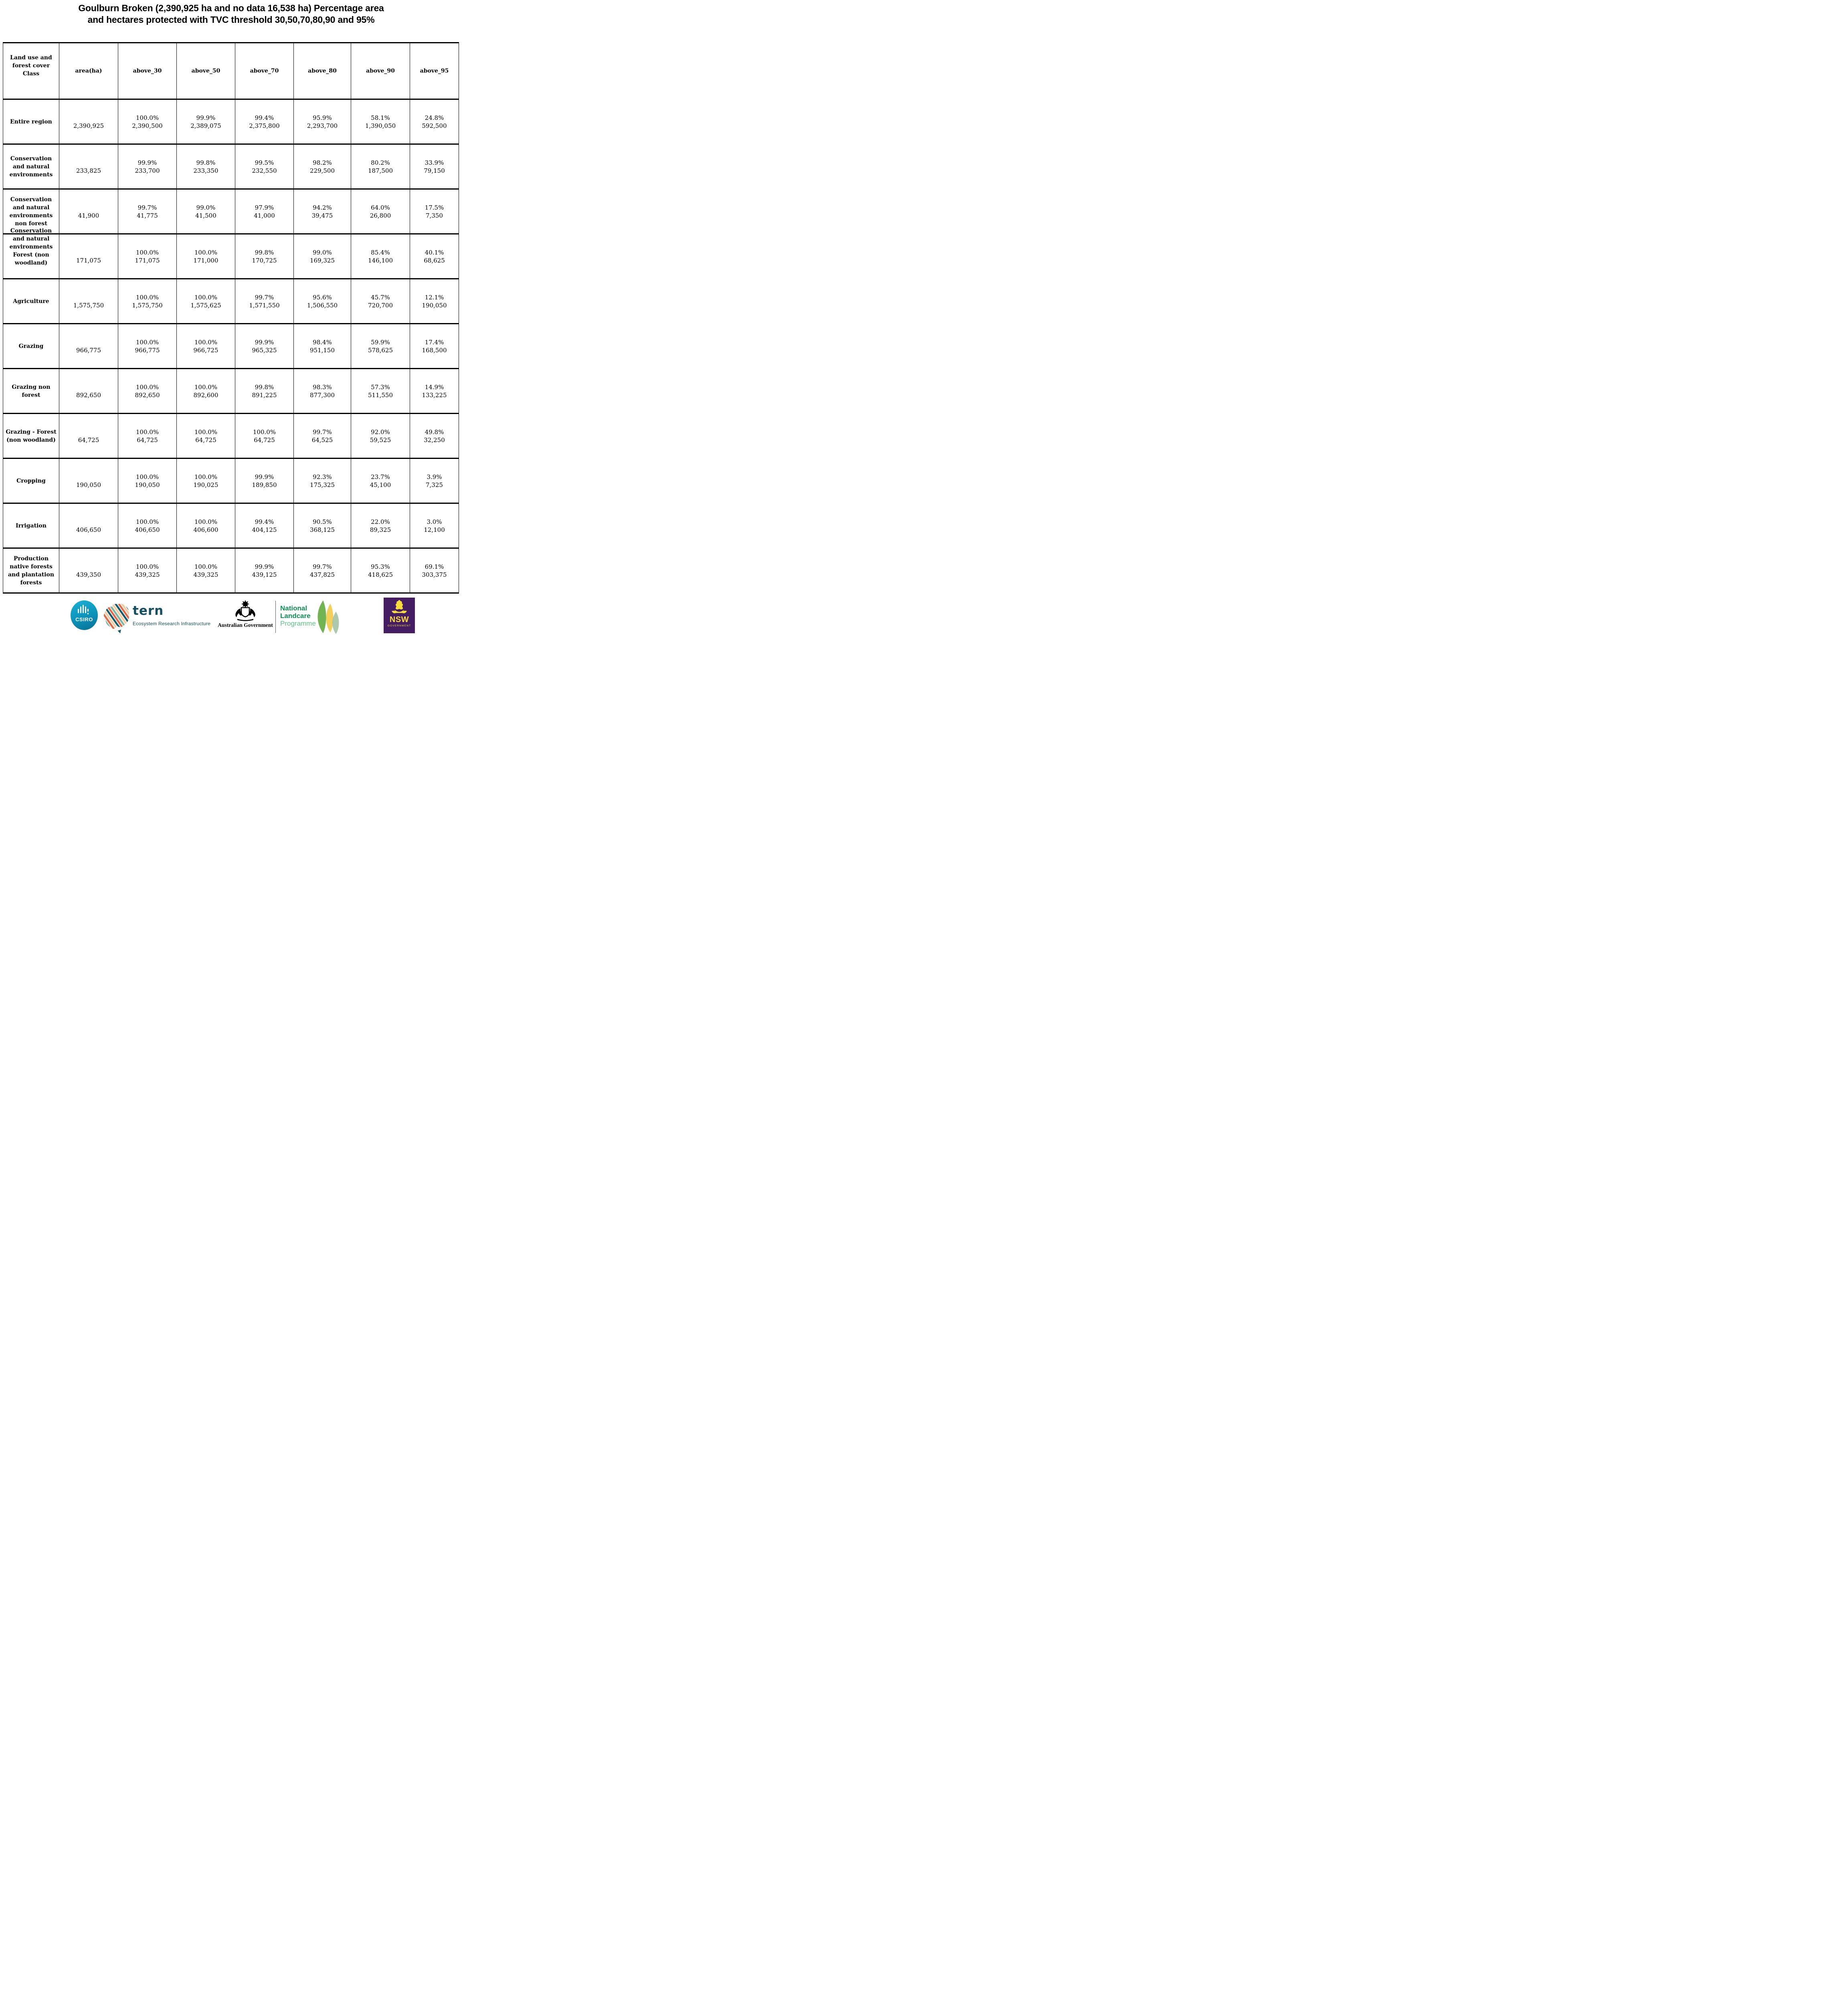 This screenshot has height=2004, width=1848. I want to click on area-cell: 1,575,750, so click(88, 301).